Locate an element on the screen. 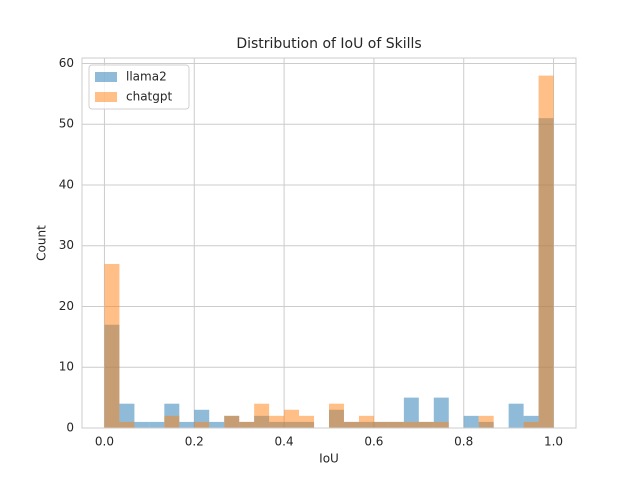  y-tick-label: 40 is located at coordinates (66, 184).